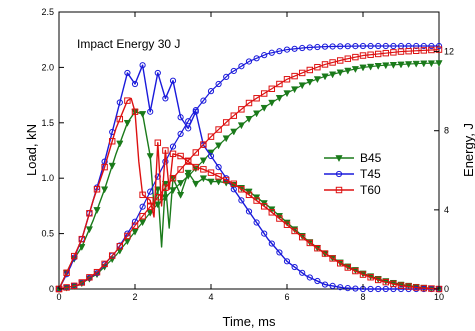 The width and height of the screenshot is (475, 331). What do you see at coordinates (353, 158) in the screenshot?
I see `legend-item-b45: B45` at bounding box center [353, 158].